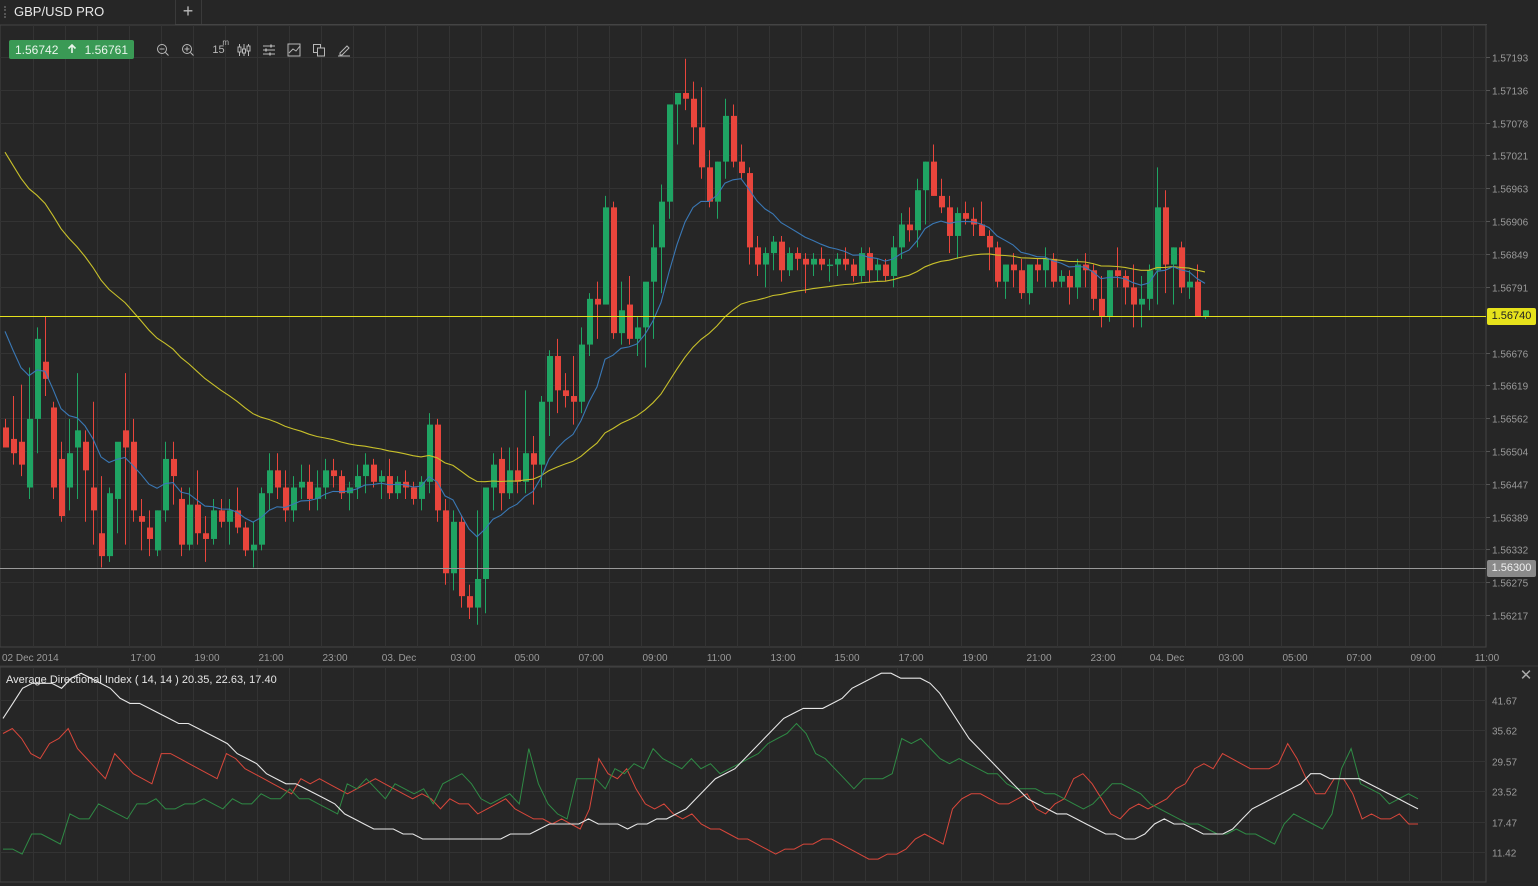 The image size is (1538, 886). Describe the element at coordinates (187, 50) in the screenshot. I see `zoom-in-icon` at that location.